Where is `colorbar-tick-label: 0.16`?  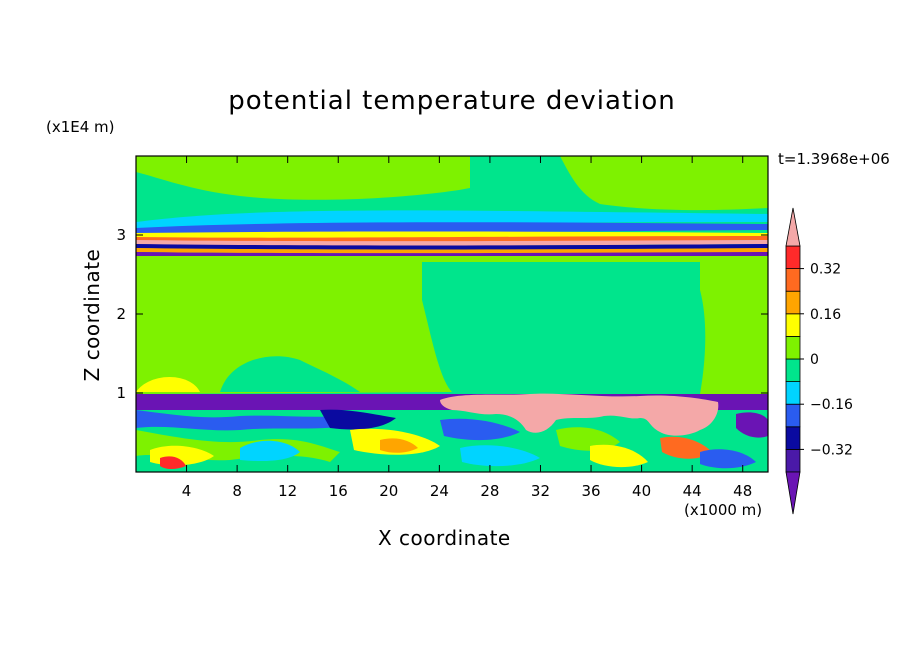 colorbar-tick-label: 0.16 is located at coordinates (825, 315).